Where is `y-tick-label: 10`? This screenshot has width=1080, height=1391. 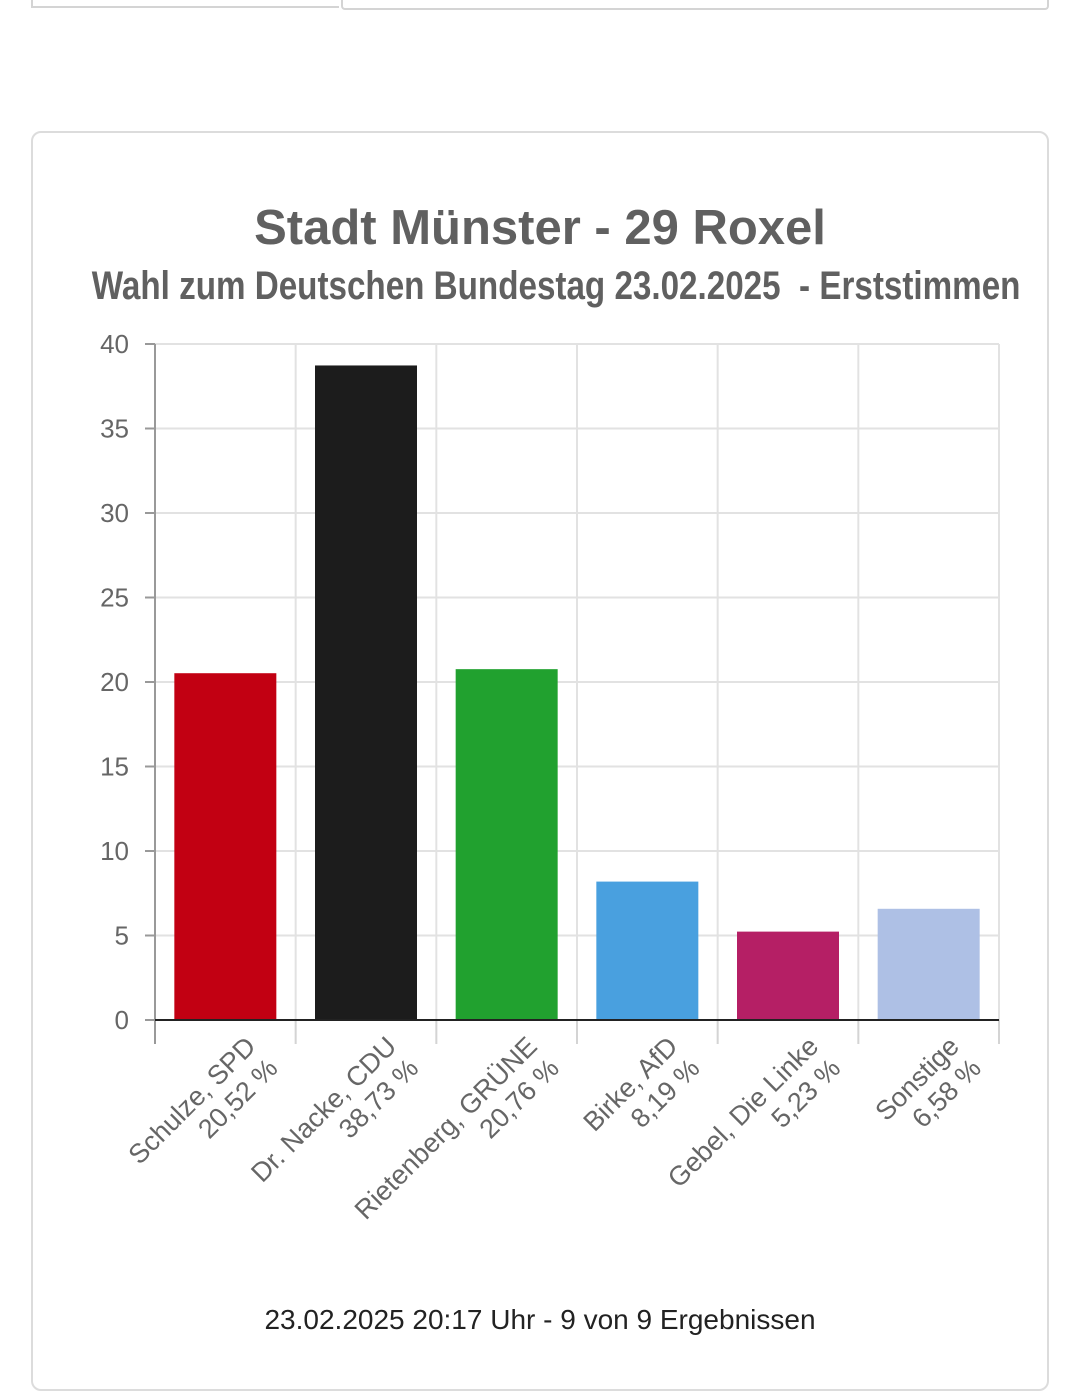 y-tick-label: 10 is located at coordinates (114, 851).